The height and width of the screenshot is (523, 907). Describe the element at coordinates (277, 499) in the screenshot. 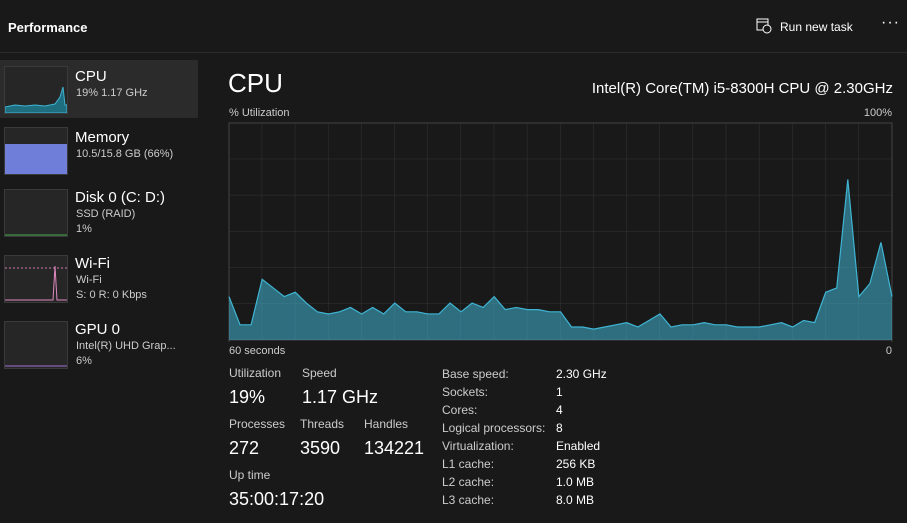

I see `stat-value: 35:00:17:20` at that location.